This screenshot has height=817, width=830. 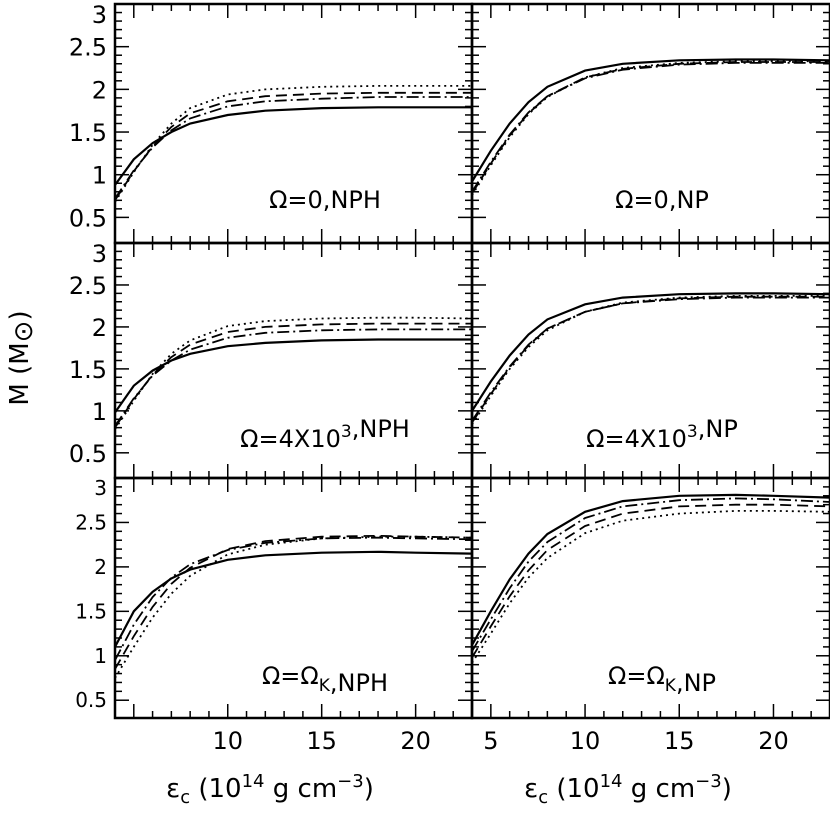 I want to click on panel-label: Ω=ΩK,NPH, so click(x=325, y=679).